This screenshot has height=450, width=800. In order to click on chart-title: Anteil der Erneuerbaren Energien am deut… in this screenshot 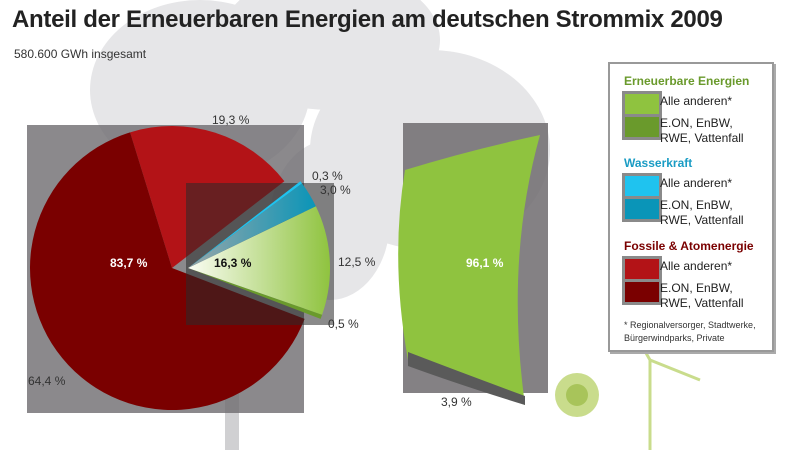, I will do `click(367, 19)`.